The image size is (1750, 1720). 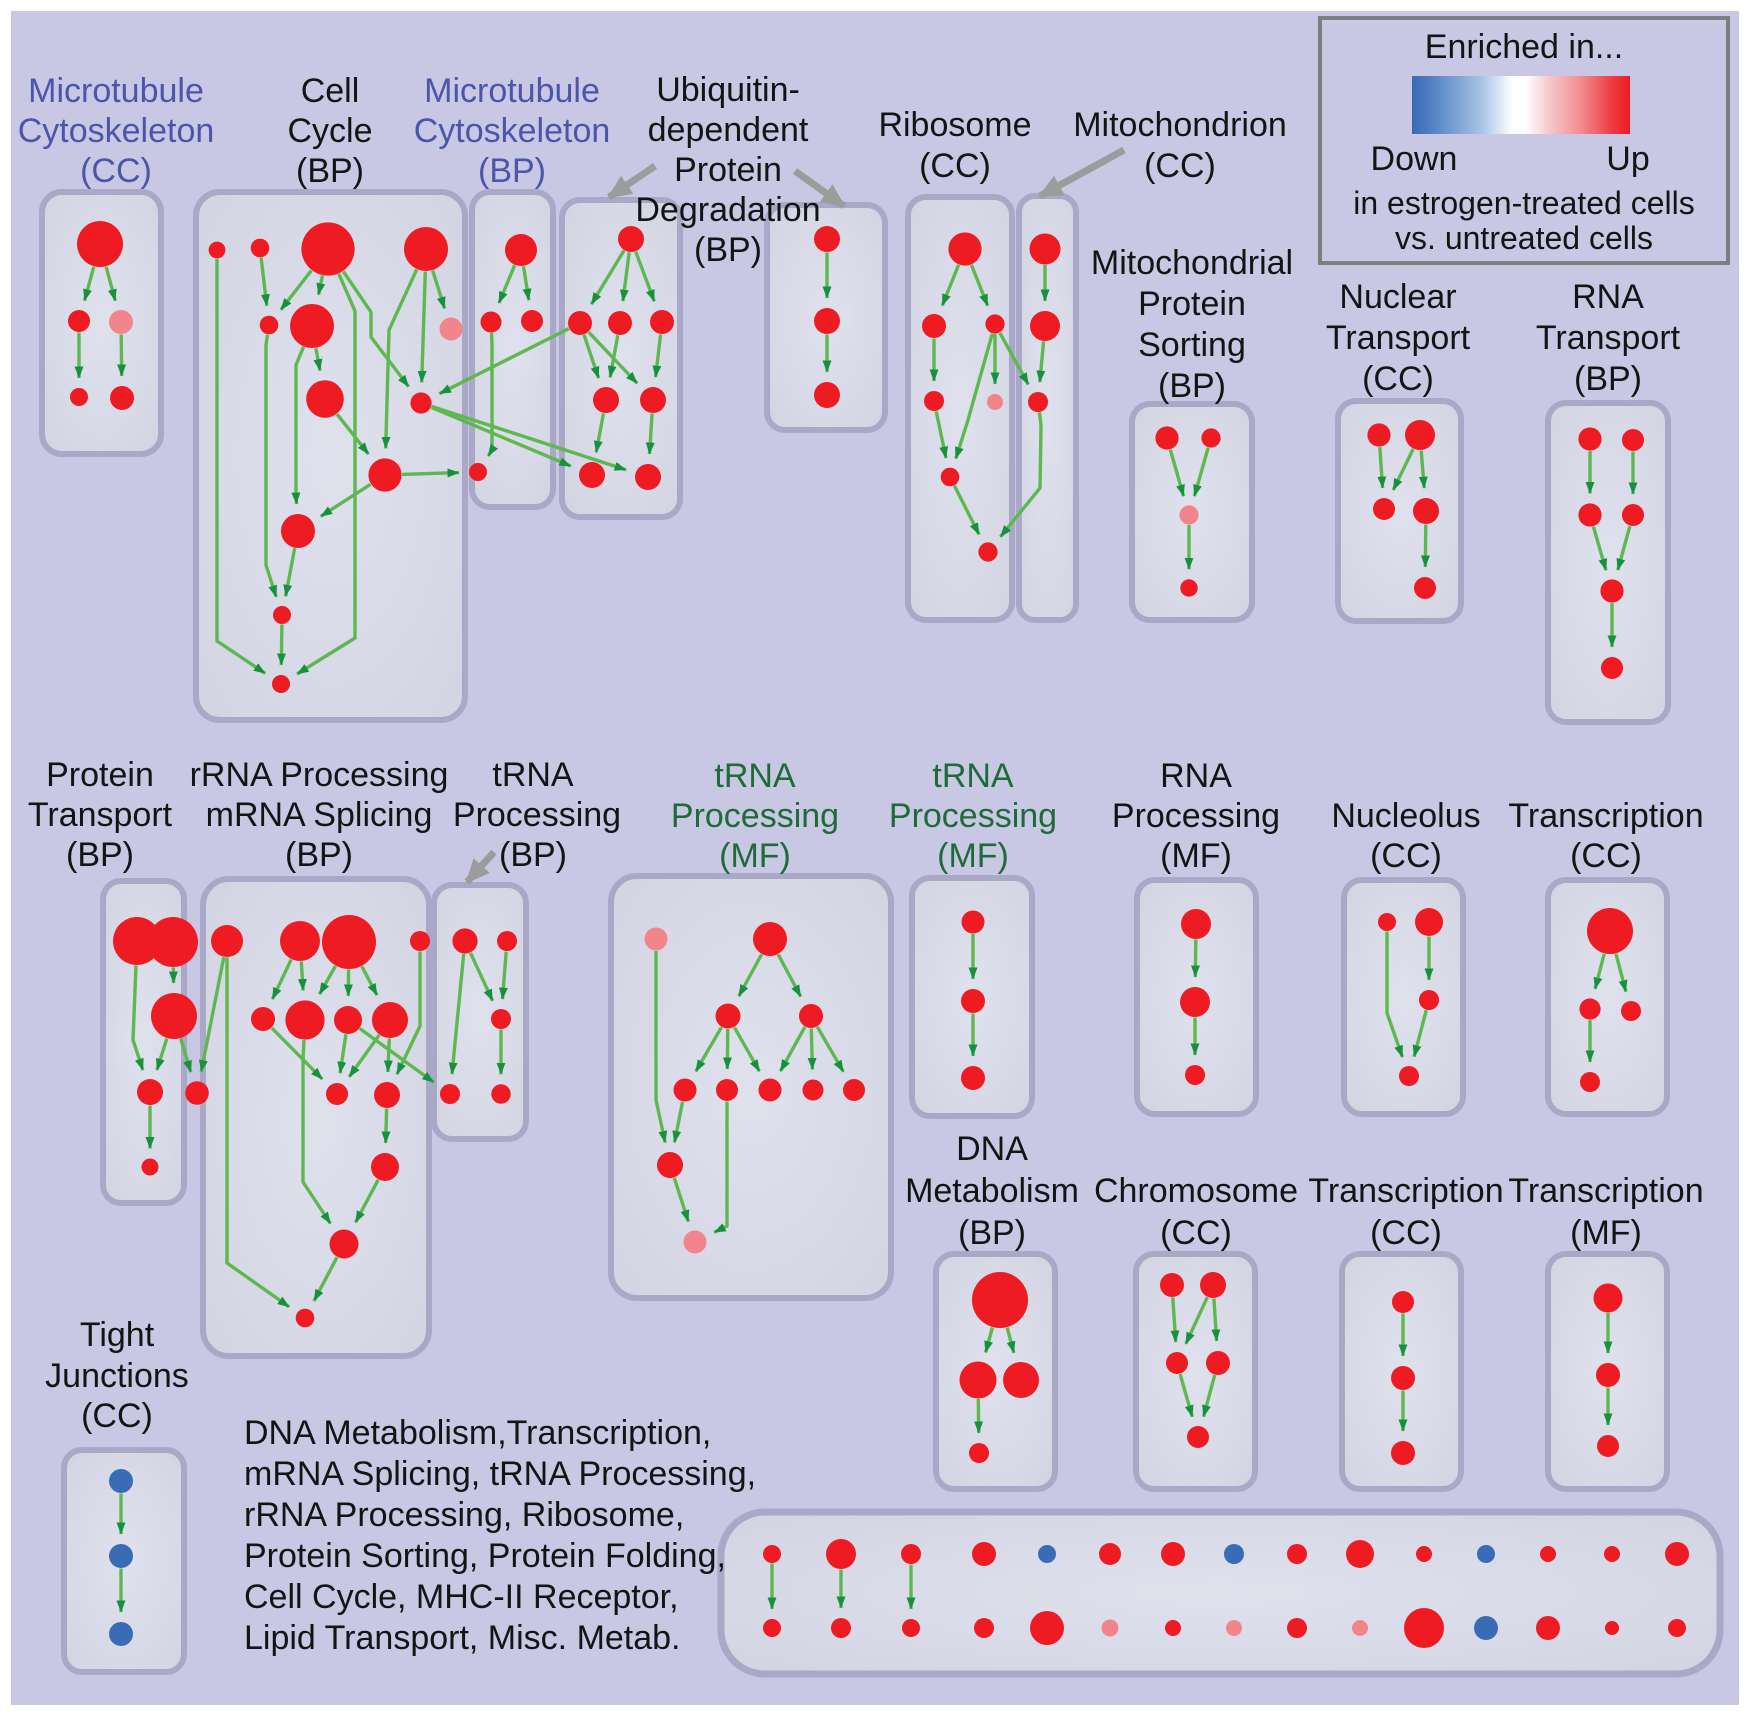 What do you see at coordinates (477, 1433) in the screenshot?
I see `svg-text: DNA Metabolism,Transcription,` at bounding box center [477, 1433].